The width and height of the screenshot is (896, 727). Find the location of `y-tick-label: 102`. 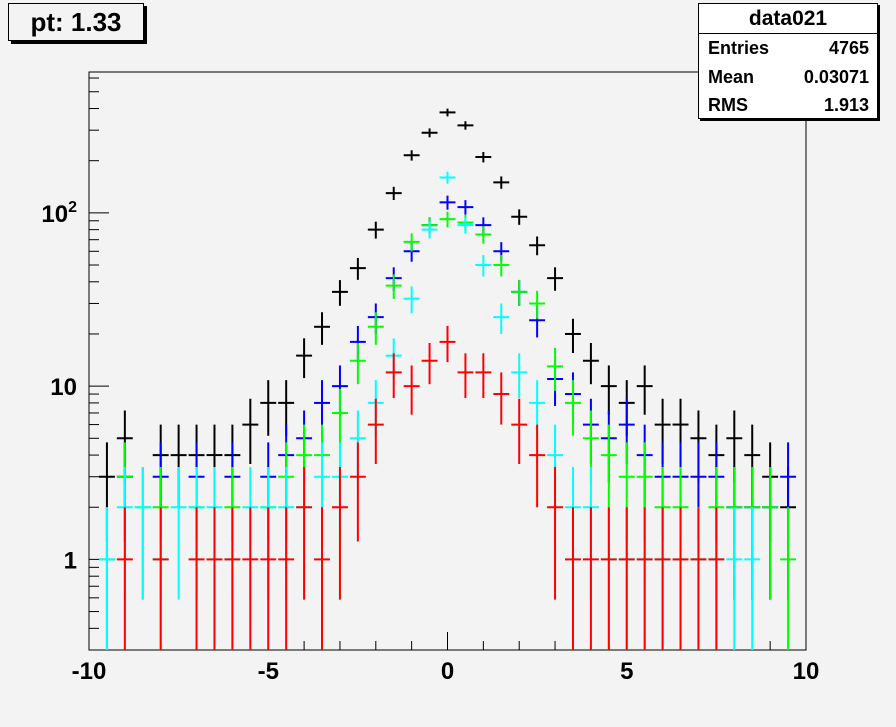

y-tick-label: 102 is located at coordinates (59, 213).